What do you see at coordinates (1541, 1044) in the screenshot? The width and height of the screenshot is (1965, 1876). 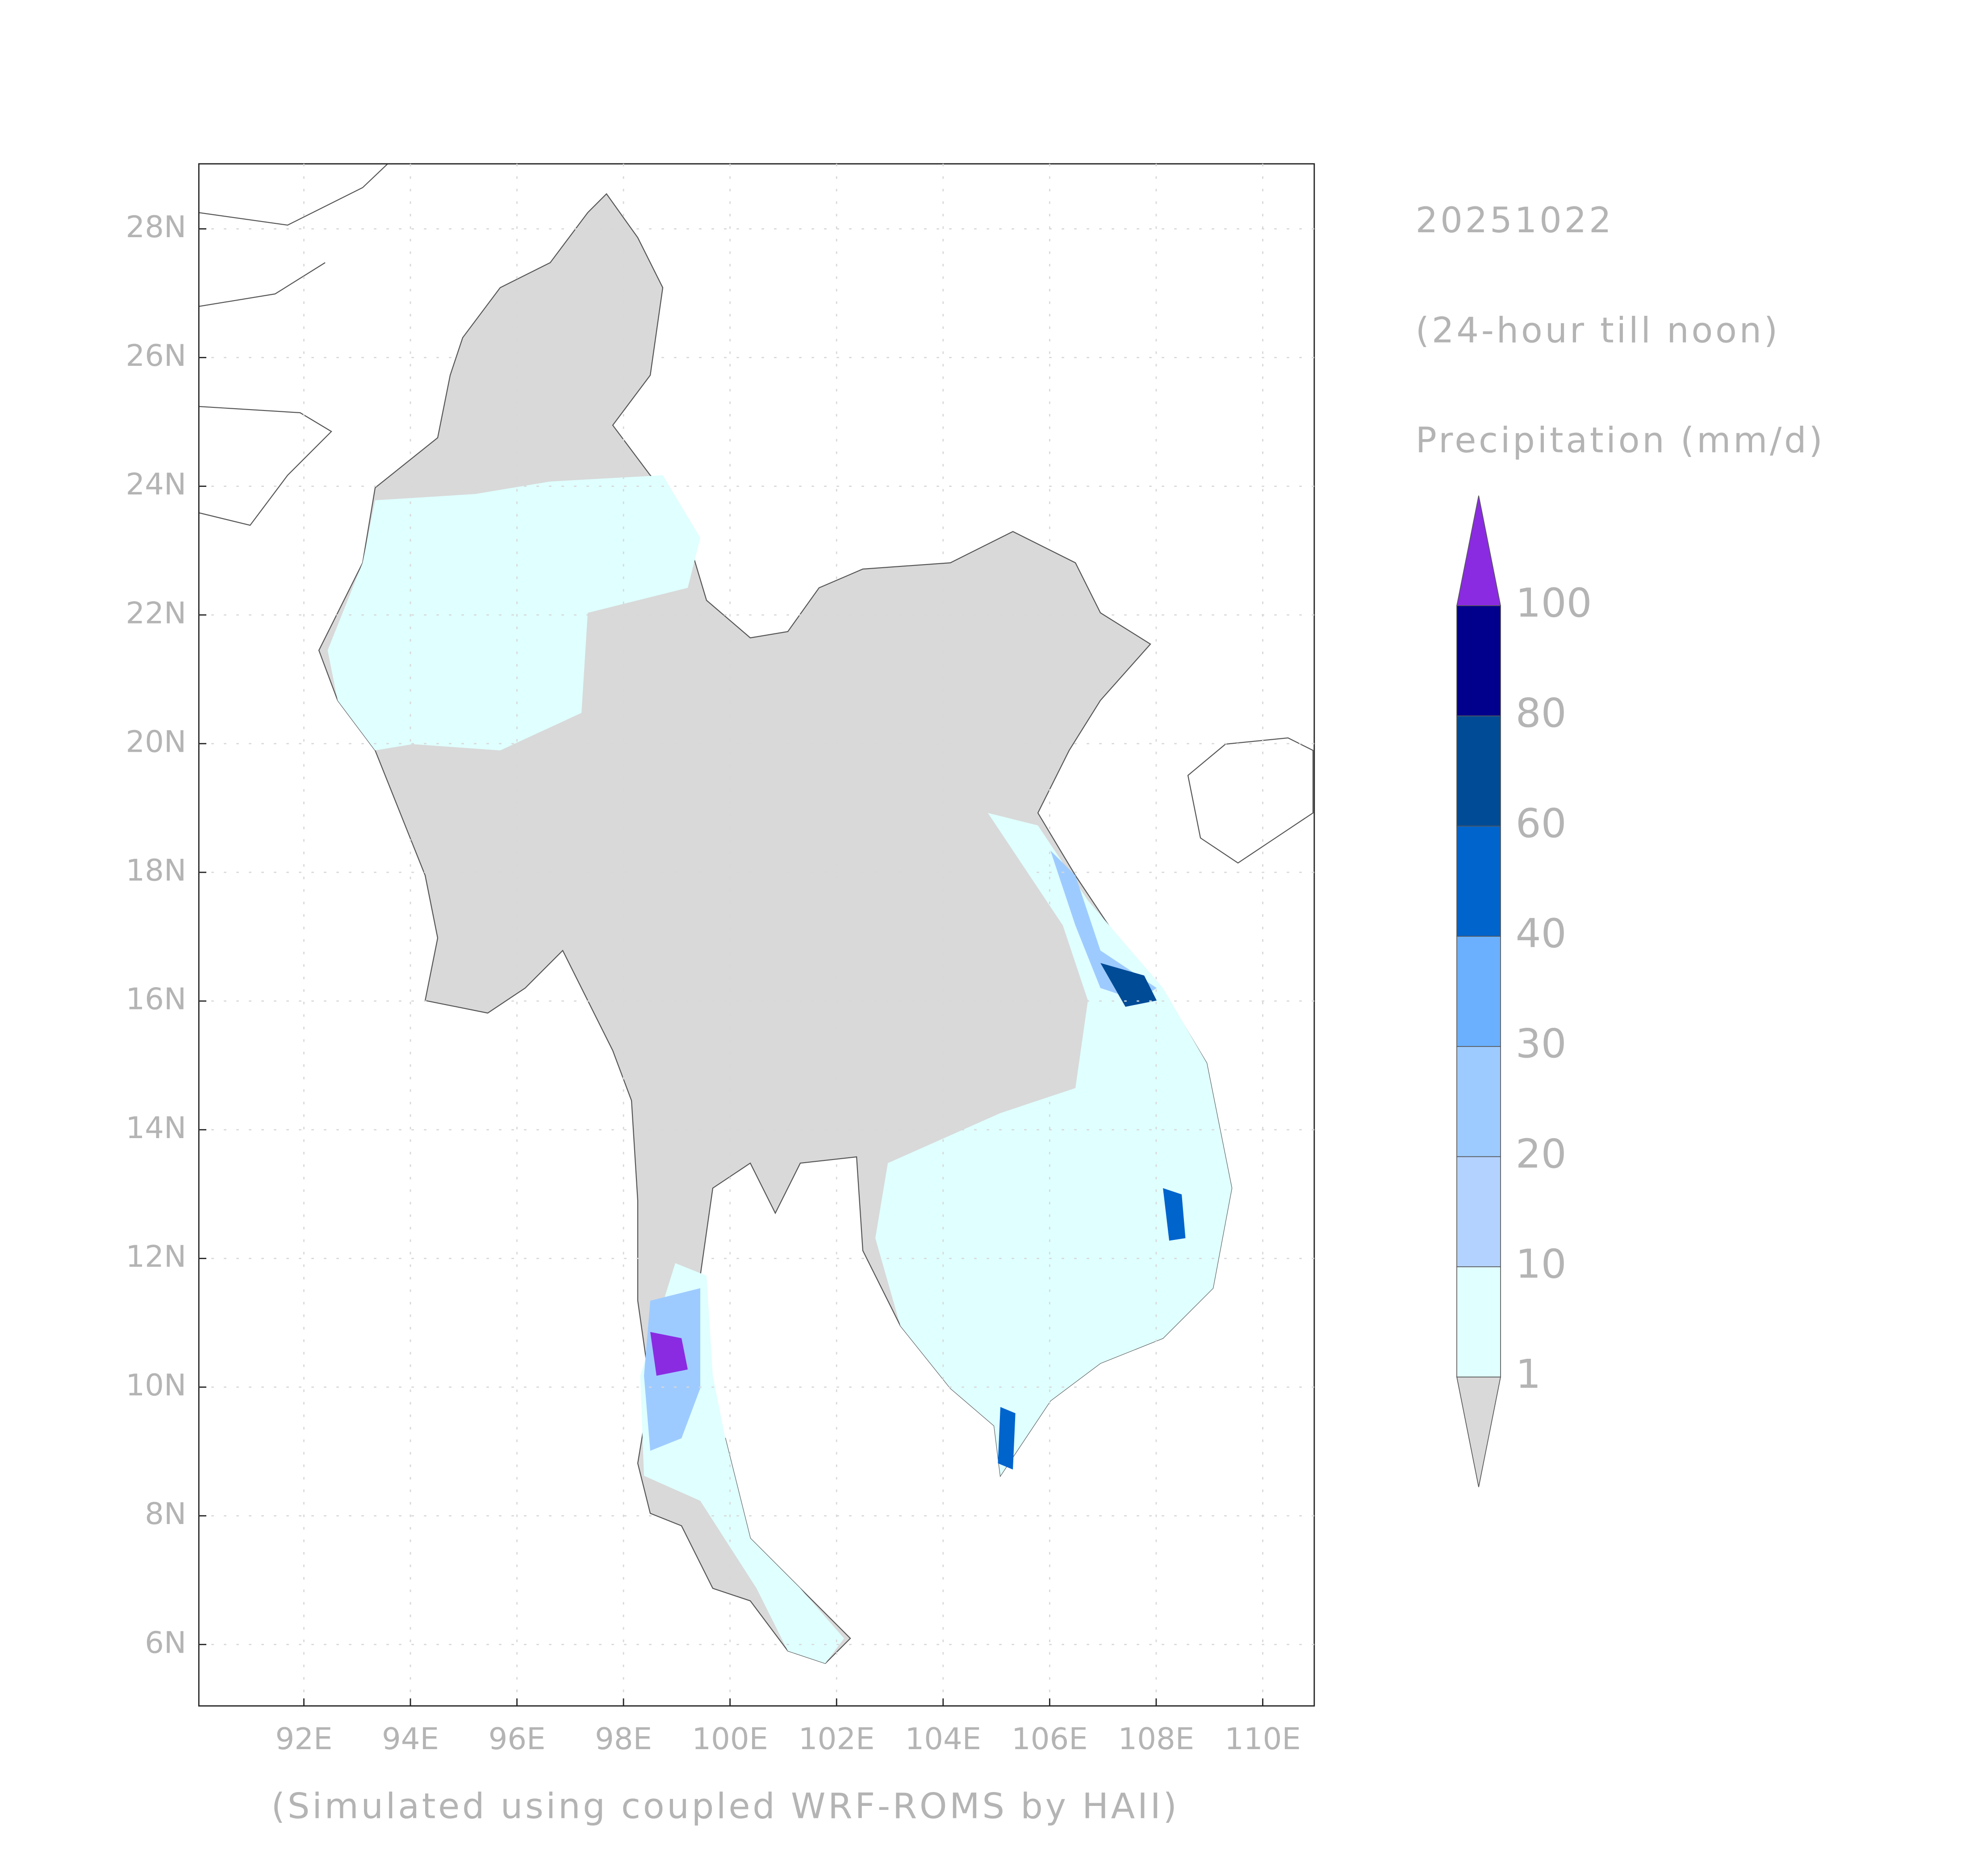 I see `legend-level-label: 30` at bounding box center [1541, 1044].